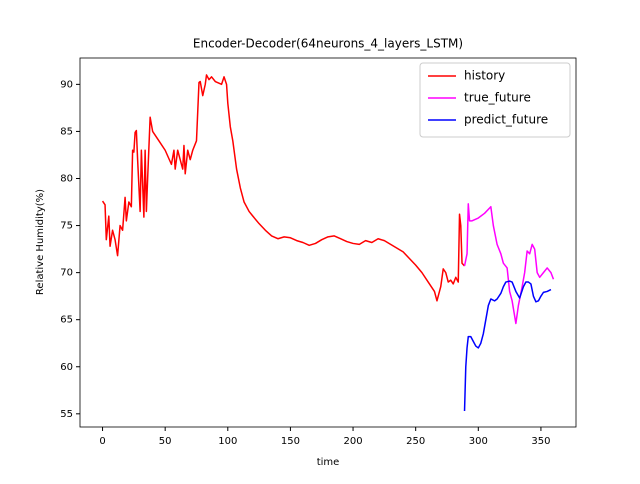 Image resolution: width=640 pixels, height=484 pixels. Describe the element at coordinates (66, 273) in the screenshot. I see `y-tick-label: 70` at that location.